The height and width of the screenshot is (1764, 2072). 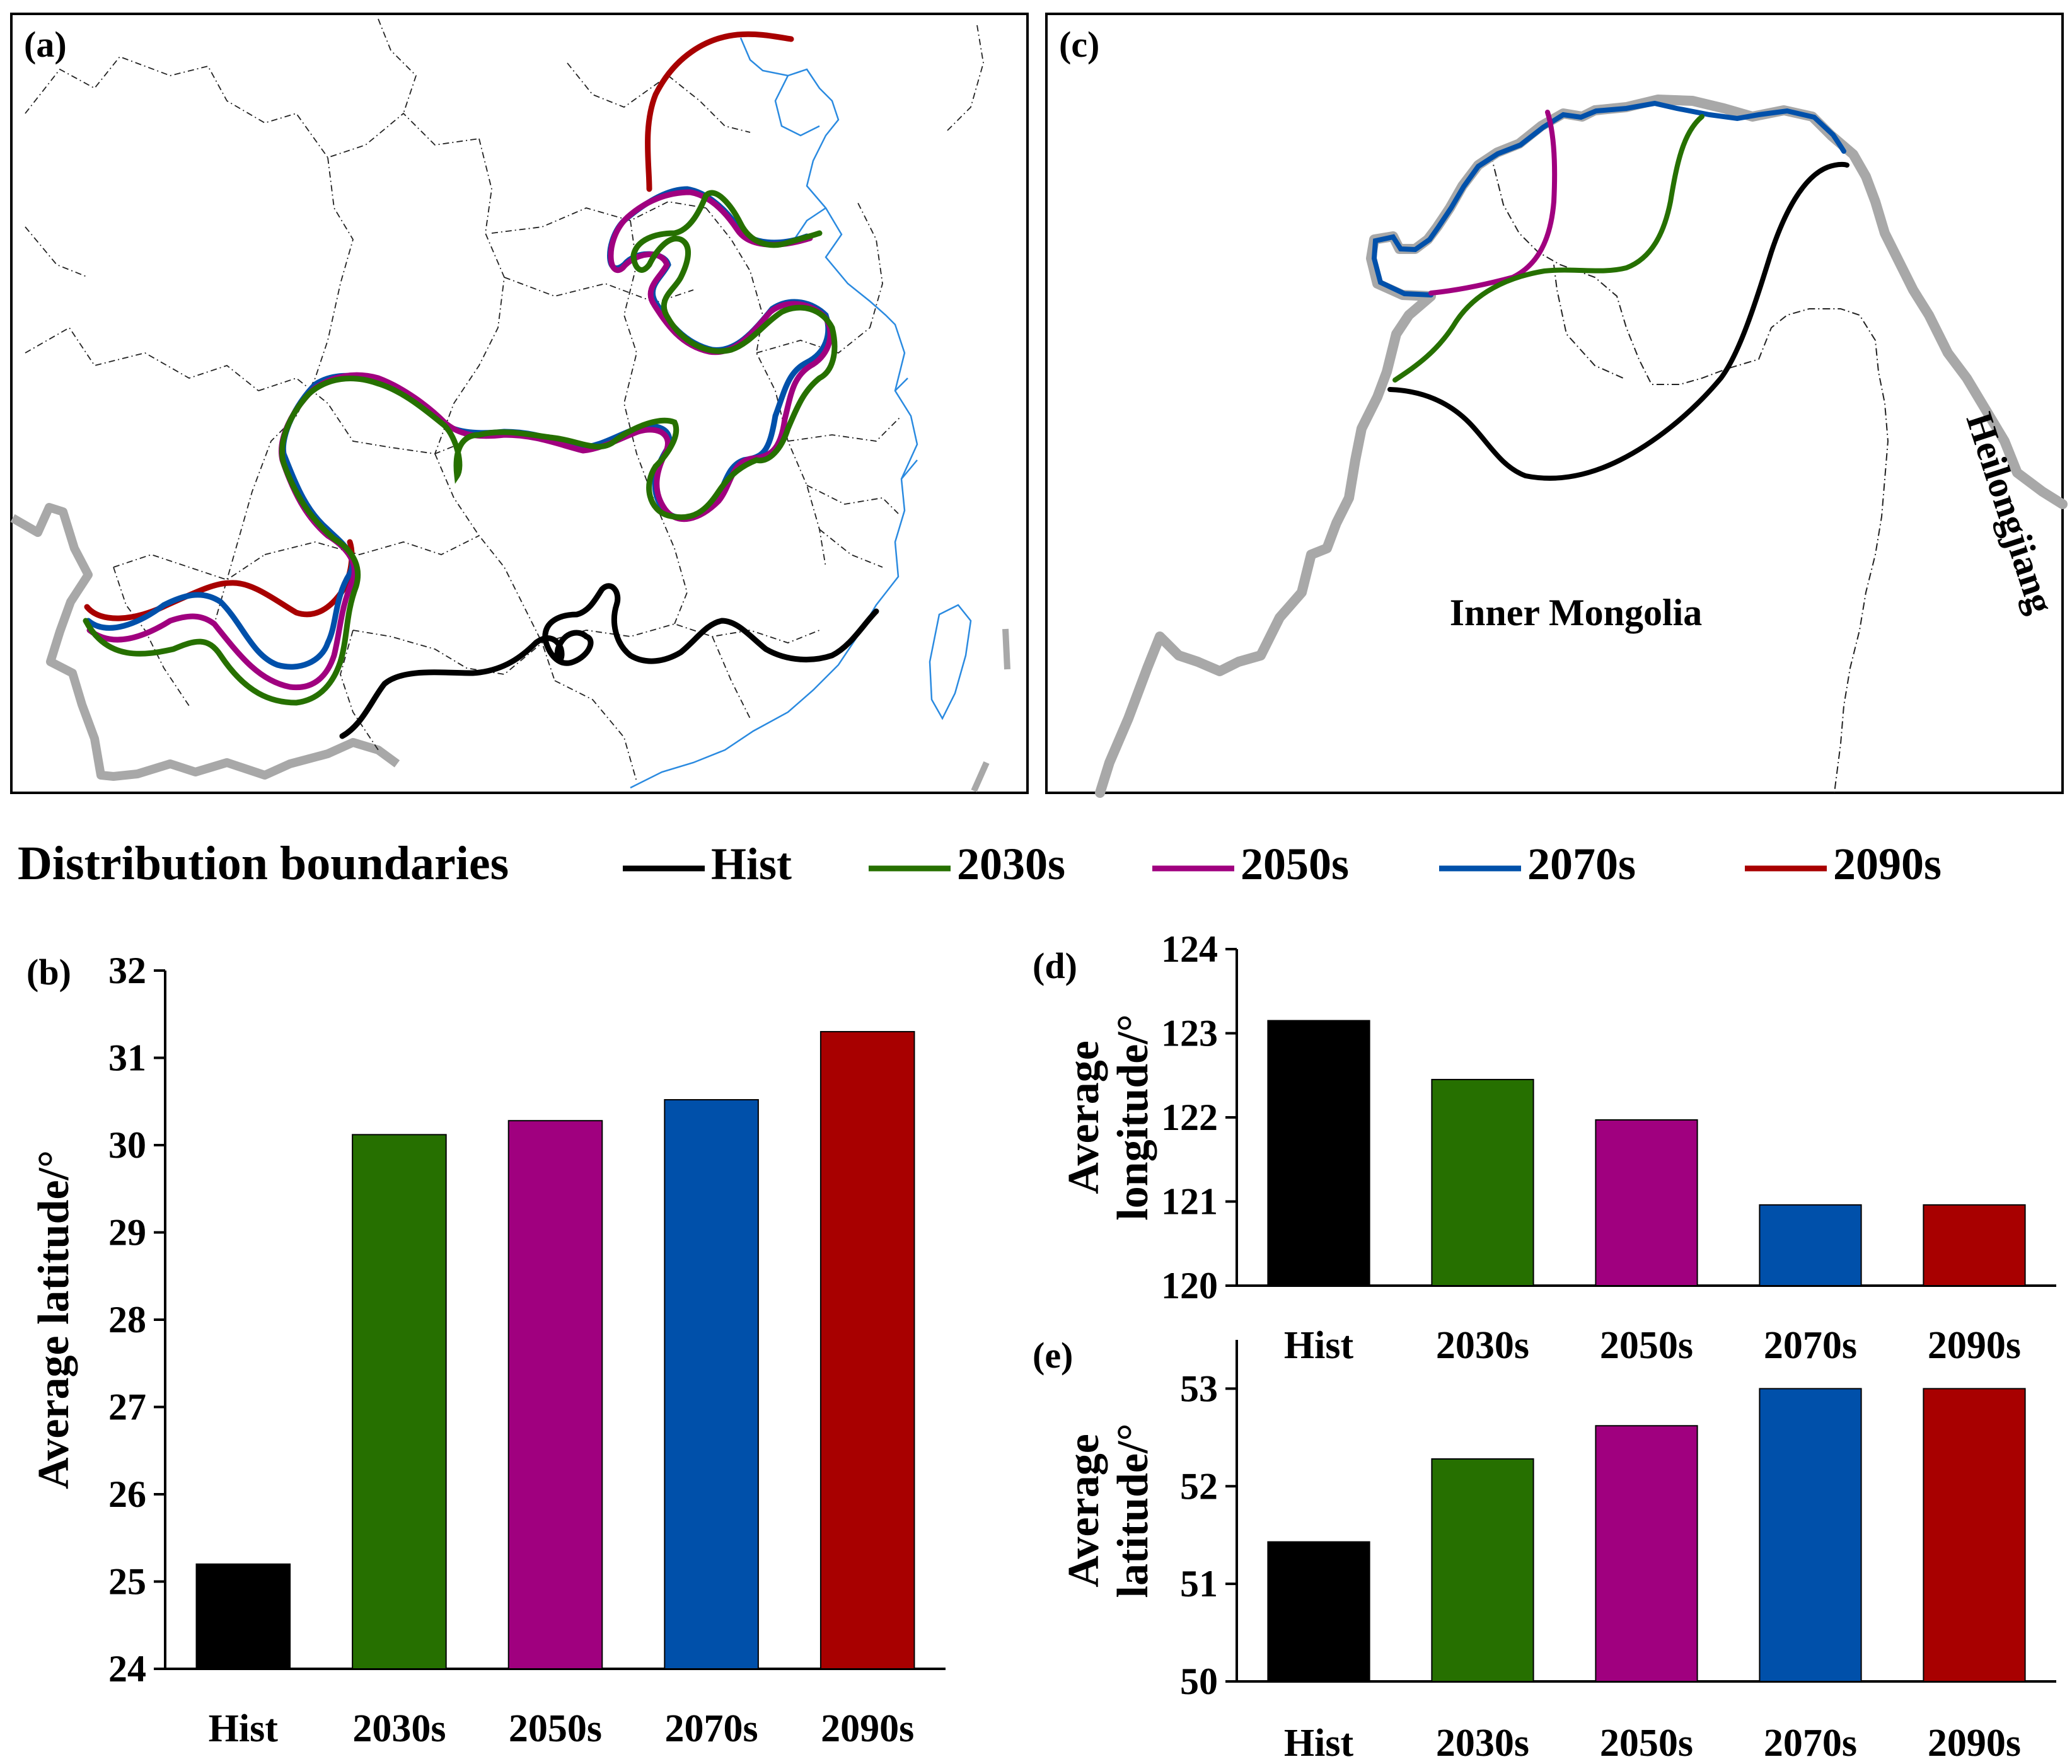 I want to click on b-category-label: 2050s, so click(x=555, y=1729).